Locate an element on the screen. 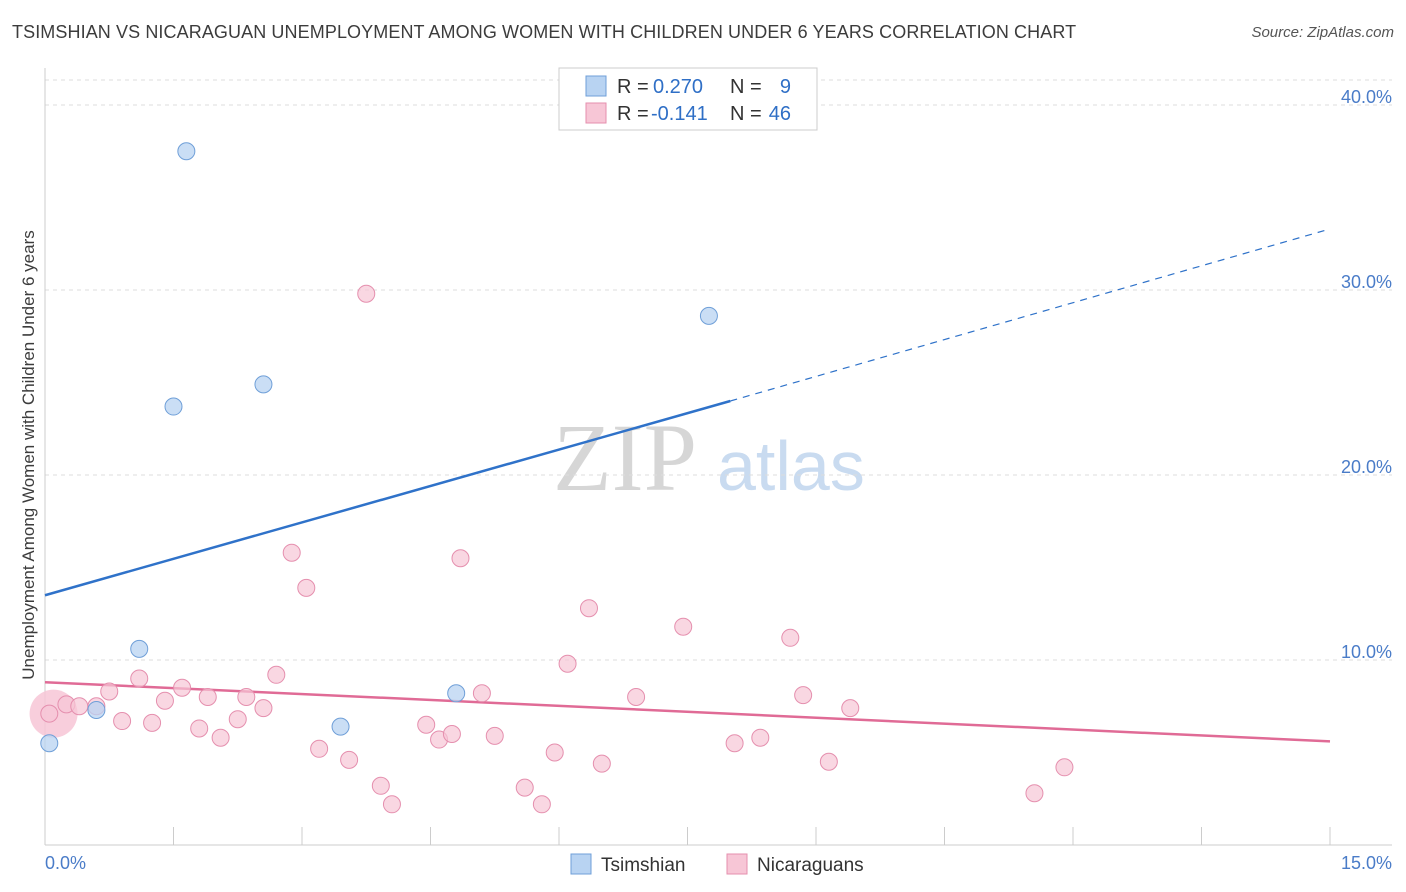  legend-swatch-tsimshian is located at coordinates (596, 86).